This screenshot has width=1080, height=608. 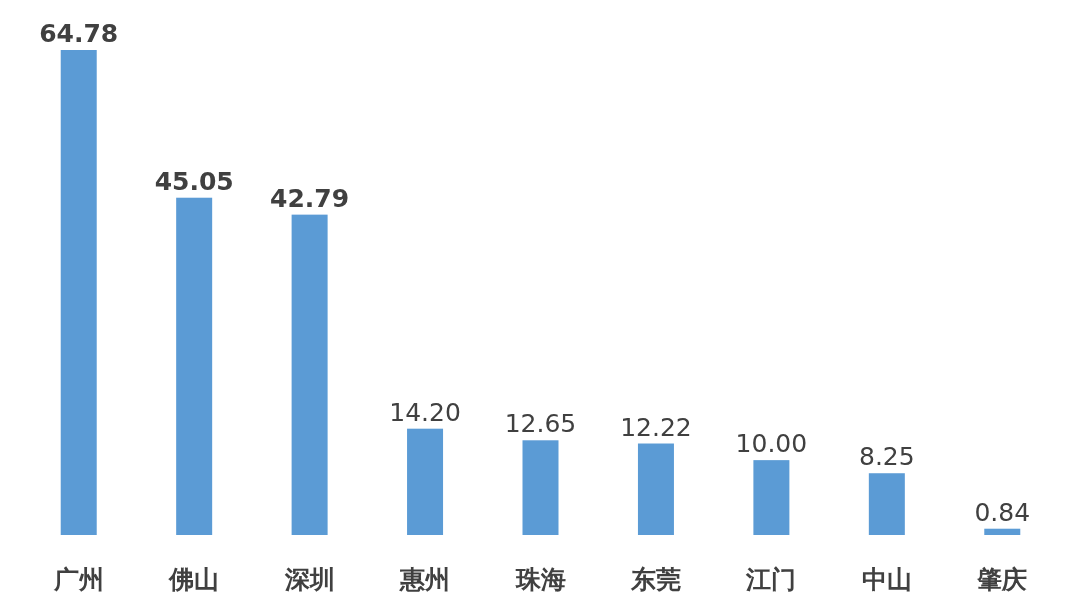 I want to click on data-label: 0.84, so click(x=1002, y=512).